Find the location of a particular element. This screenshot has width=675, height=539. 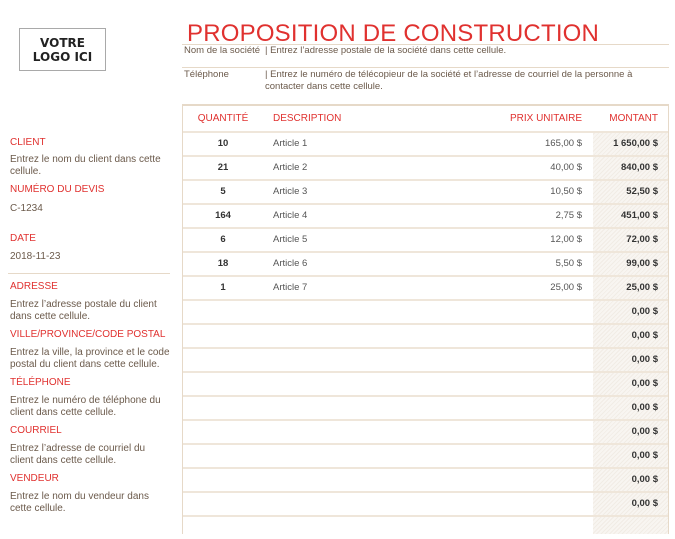

table-row is located at coordinates (425, 527).